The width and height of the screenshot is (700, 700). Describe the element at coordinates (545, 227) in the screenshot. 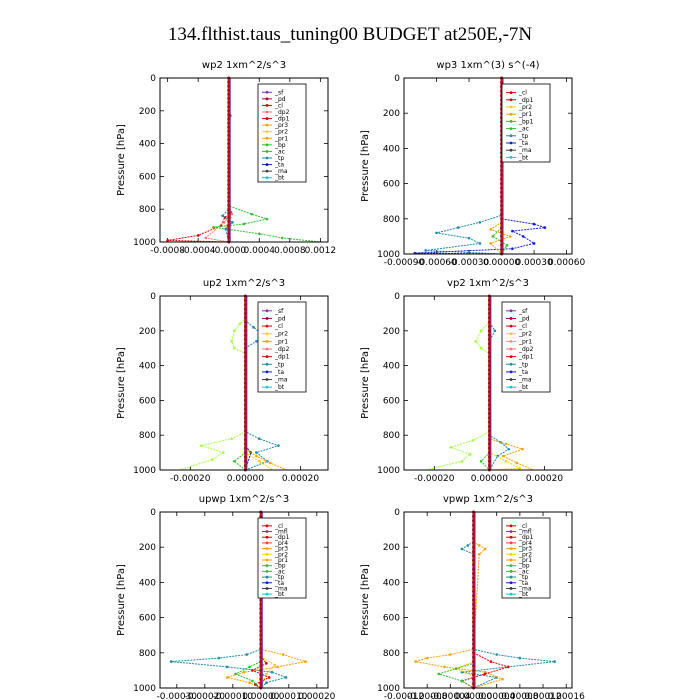

I see `series-point-ta` at that location.